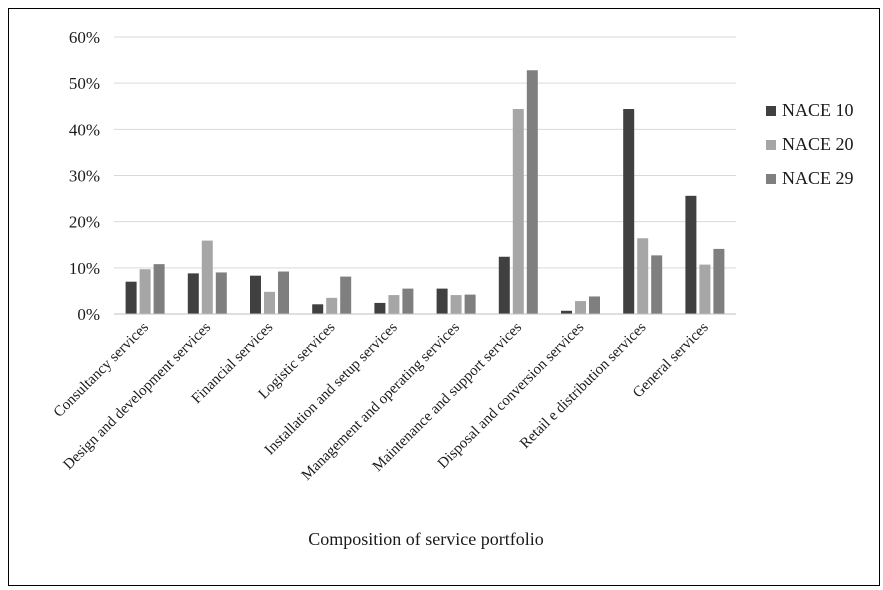  I want to click on y-axis-ticks: 0% 10% 20% 30% 40% 50% 60%, so click(84, 176).